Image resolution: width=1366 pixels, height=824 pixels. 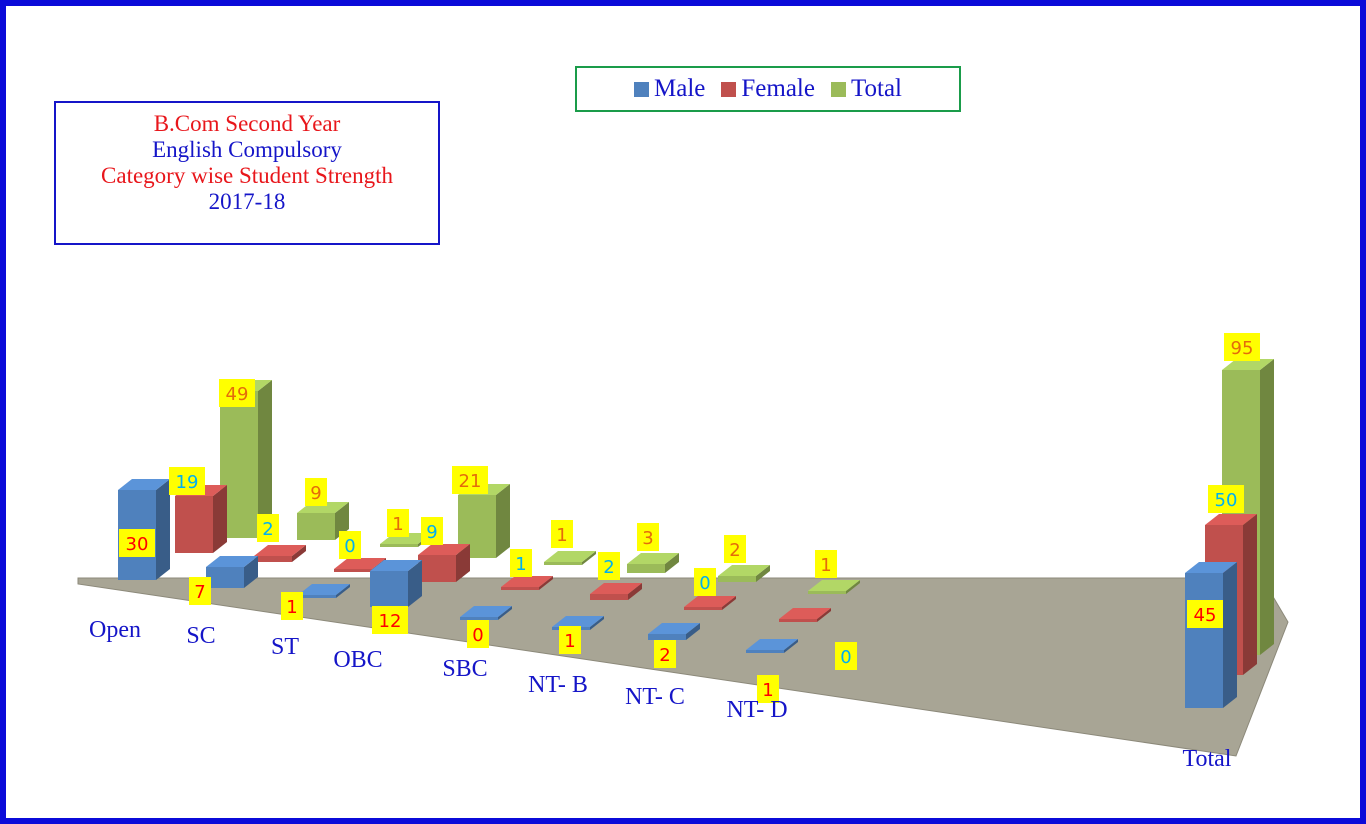 I want to click on value-label-total-8: 95, so click(x=1242, y=347).